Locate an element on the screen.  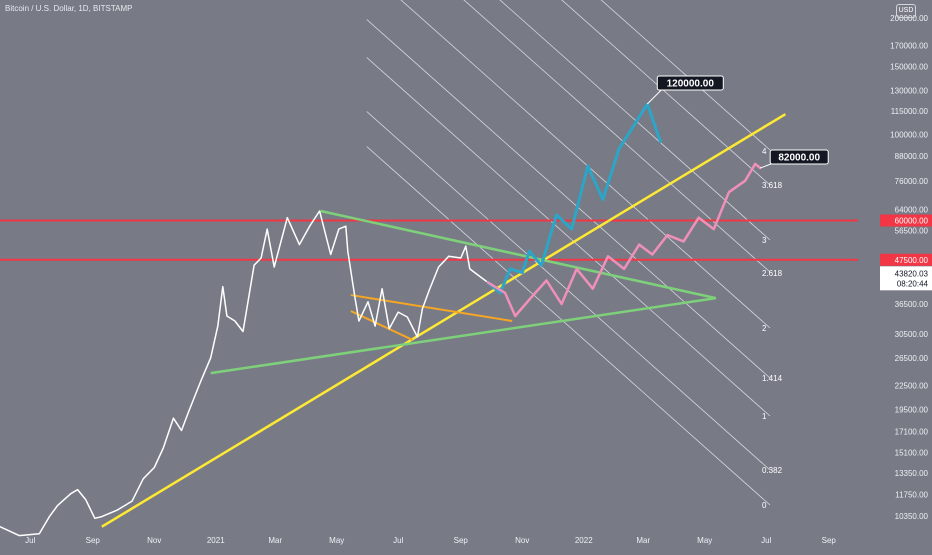
y-tick-label: 56500.00 is located at coordinates (912, 231).